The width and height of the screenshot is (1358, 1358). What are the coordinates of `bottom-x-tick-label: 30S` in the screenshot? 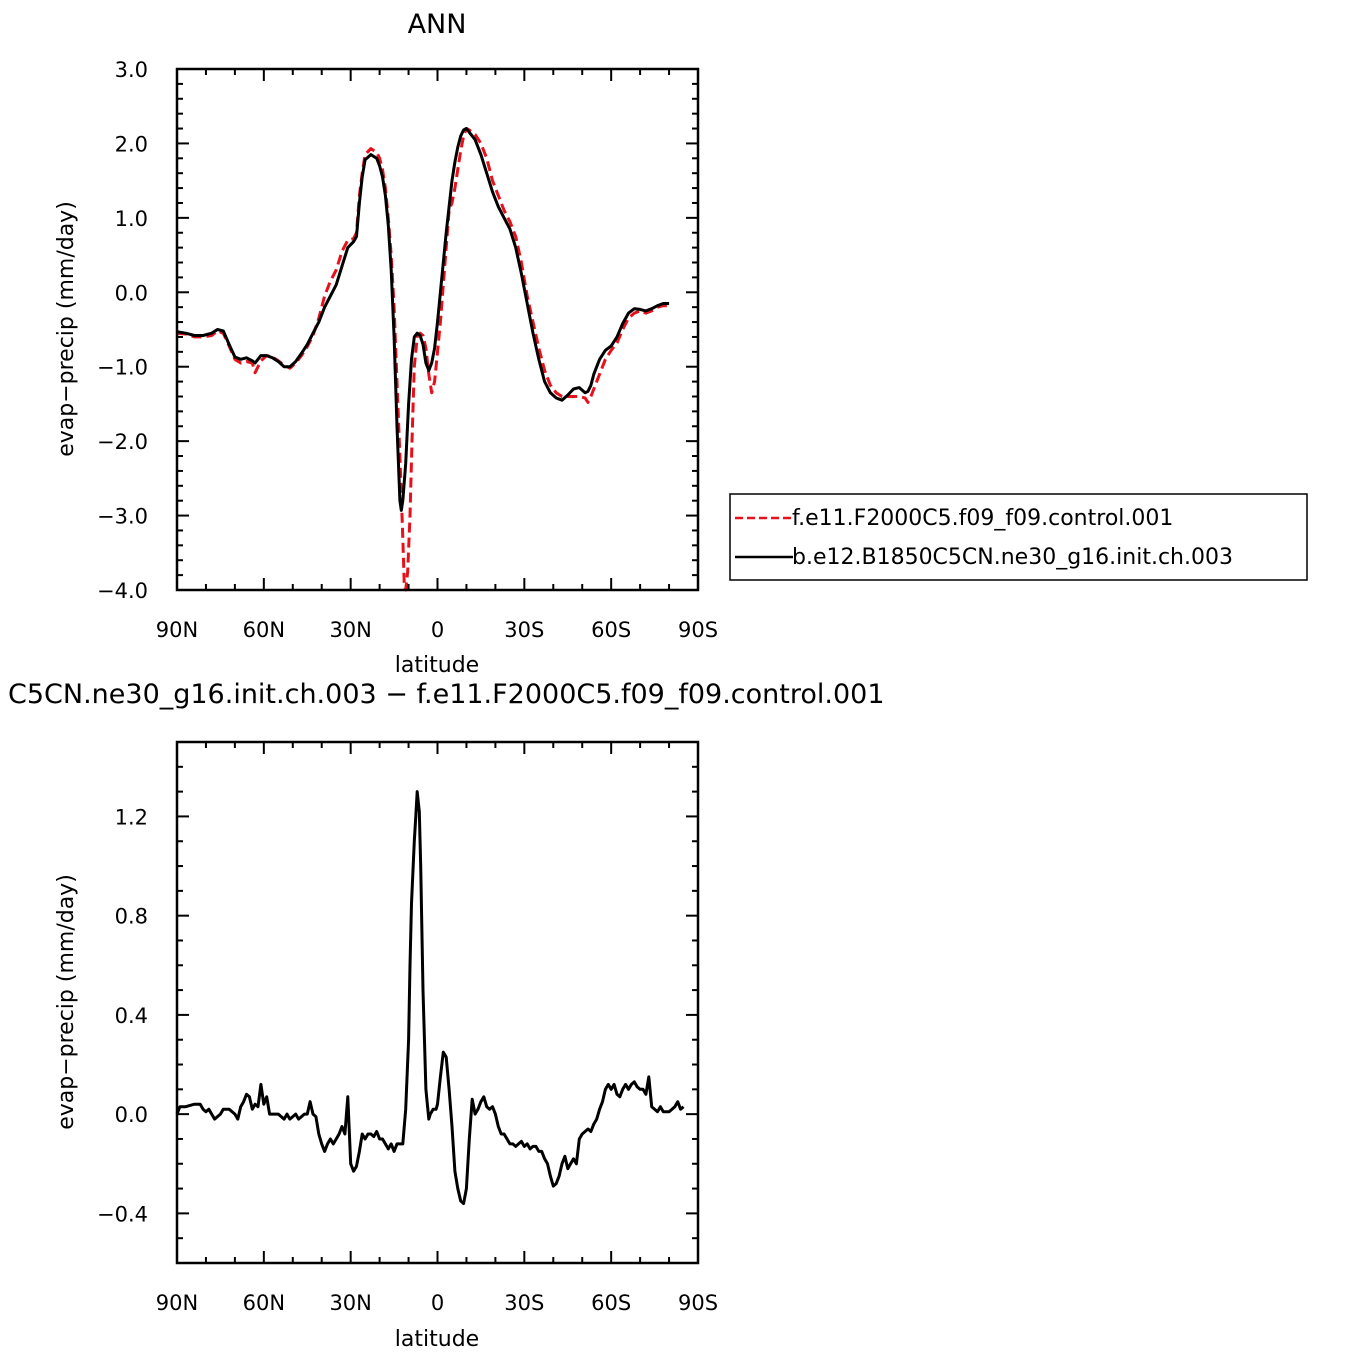 It's located at (524, 1303).